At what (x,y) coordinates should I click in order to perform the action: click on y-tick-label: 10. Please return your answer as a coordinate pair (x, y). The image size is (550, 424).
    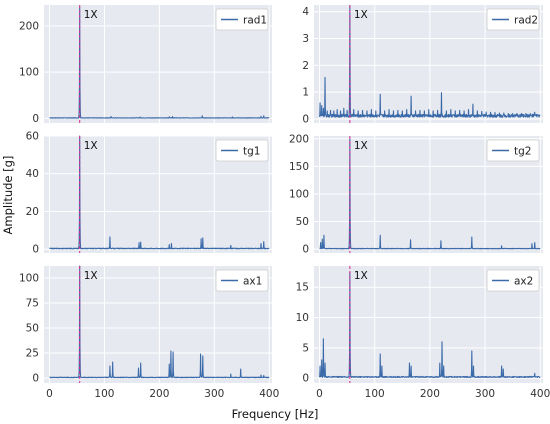
    Looking at the image, I should click on (302, 318).